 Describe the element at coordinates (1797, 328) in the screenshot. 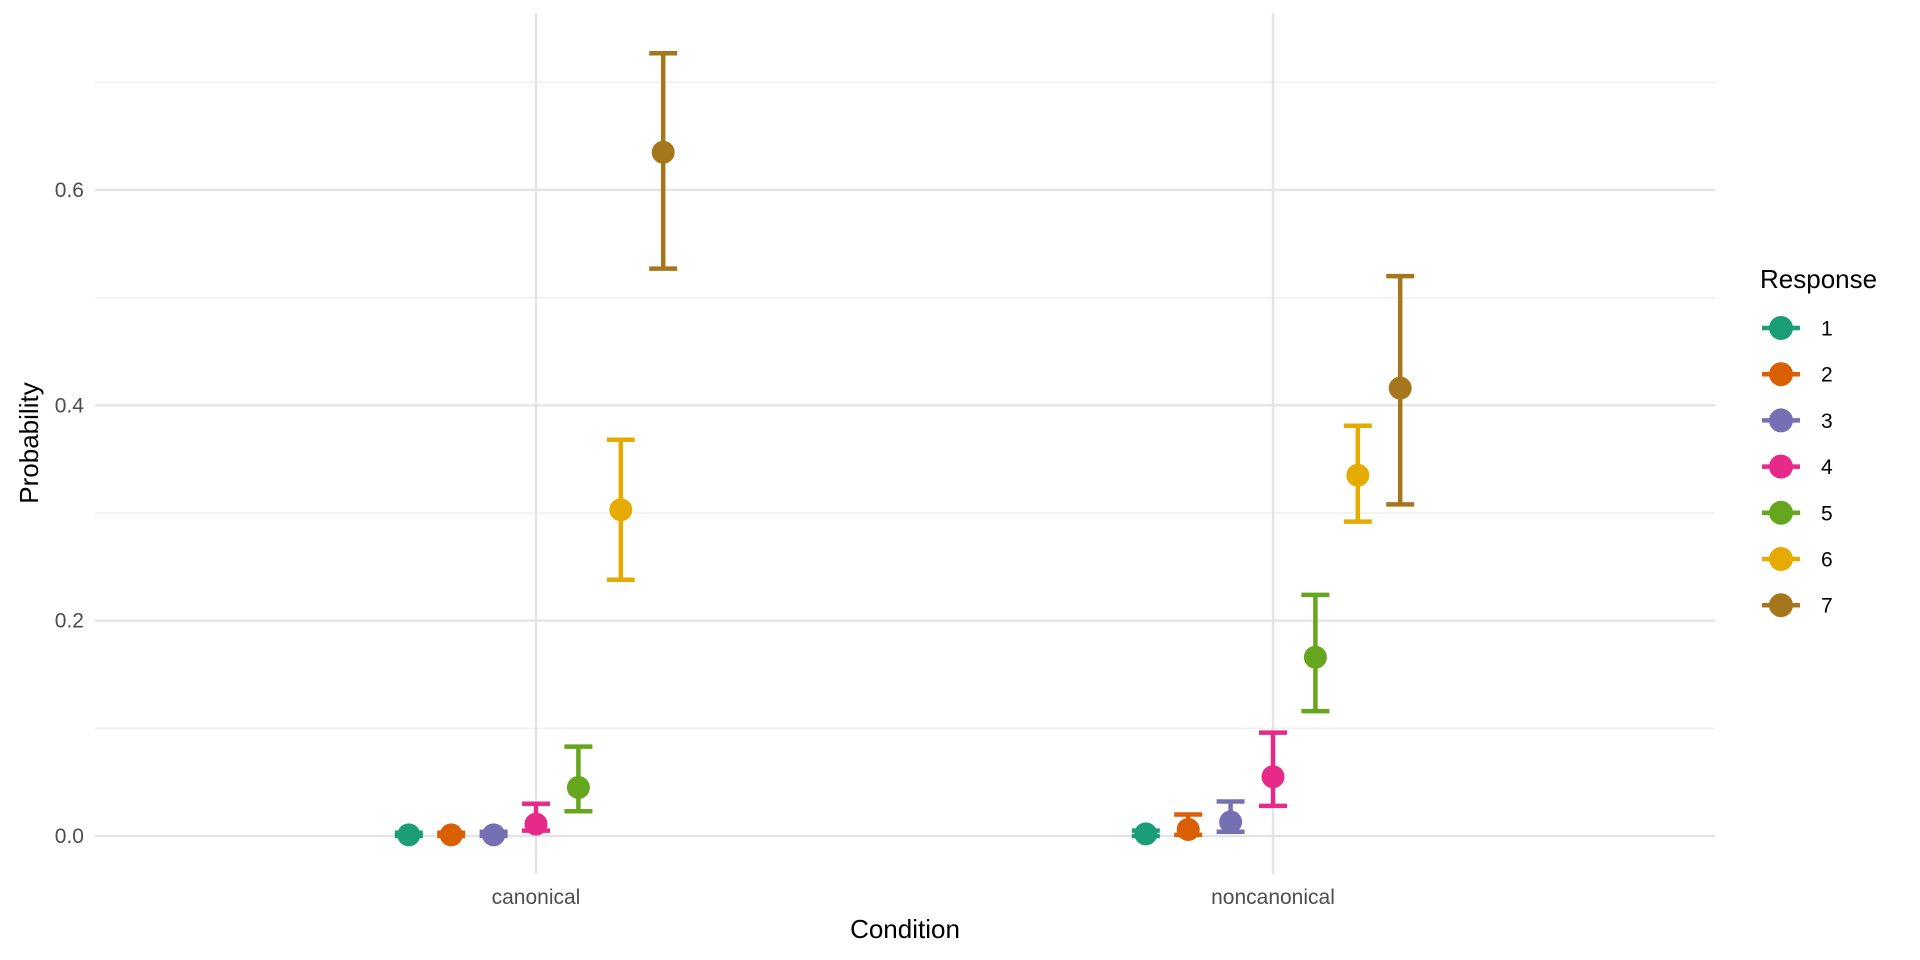

I see `legend-item-1: 1` at that location.